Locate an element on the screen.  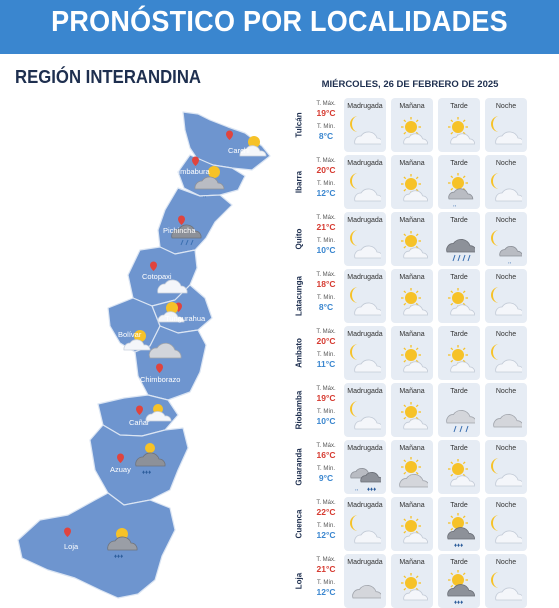
city-name: Latacunga is located at coordinates (298, 296).